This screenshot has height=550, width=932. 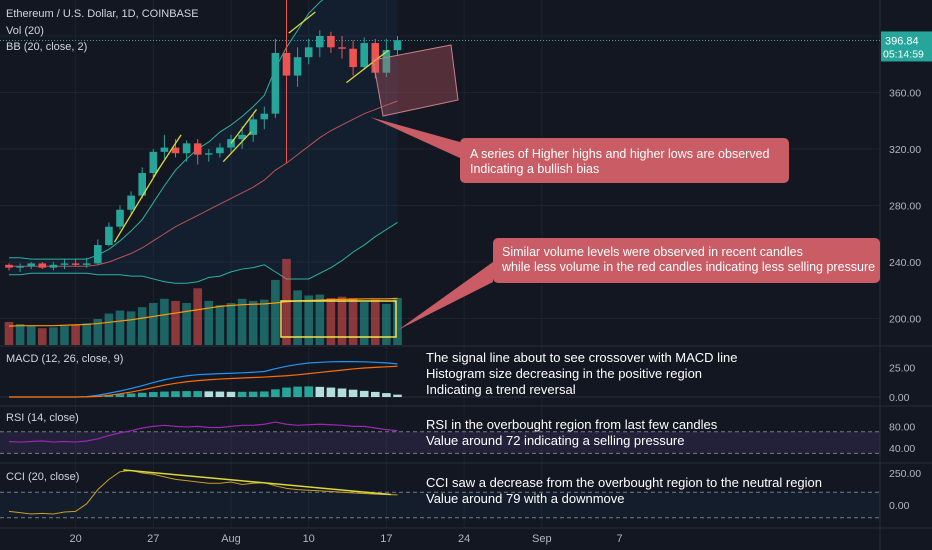 What do you see at coordinates (902, 369) in the screenshot?
I see `macd-axis-label: 25.00` at bounding box center [902, 369].